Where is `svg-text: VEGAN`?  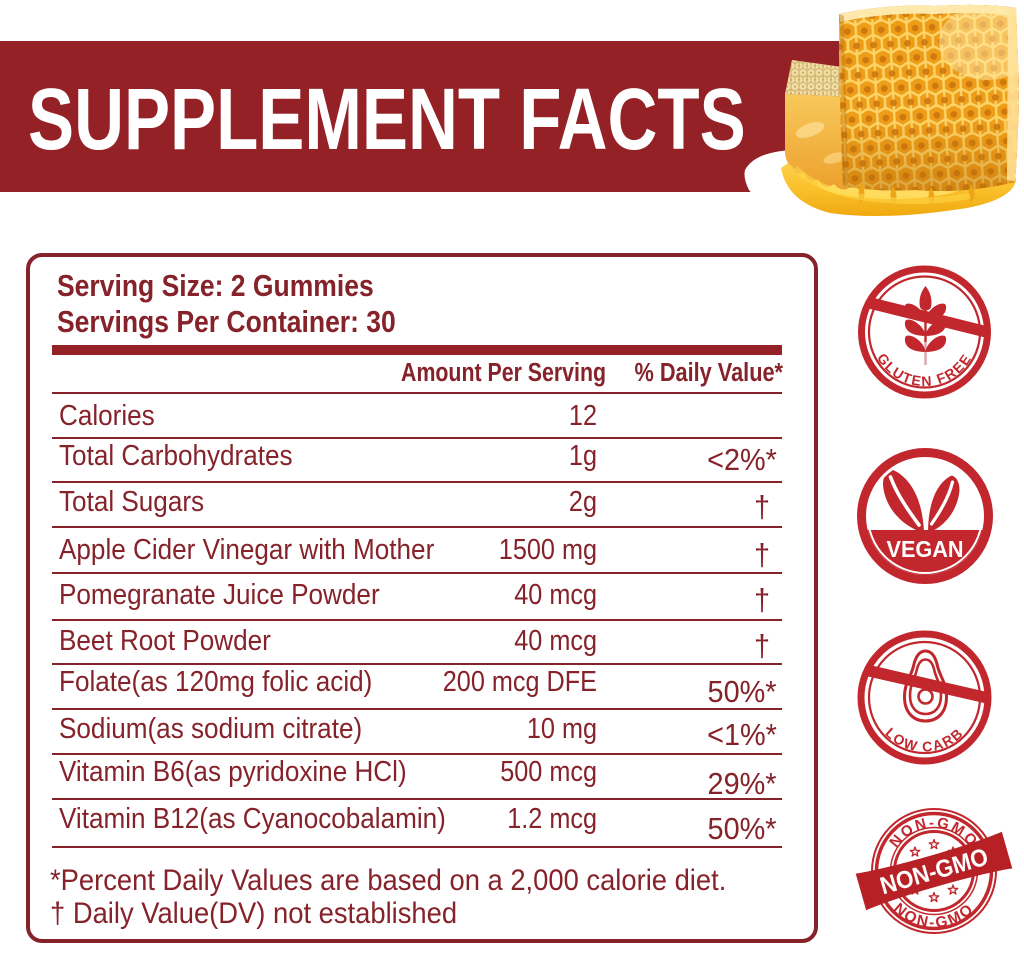 svg-text: VEGAN is located at coordinates (925, 549).